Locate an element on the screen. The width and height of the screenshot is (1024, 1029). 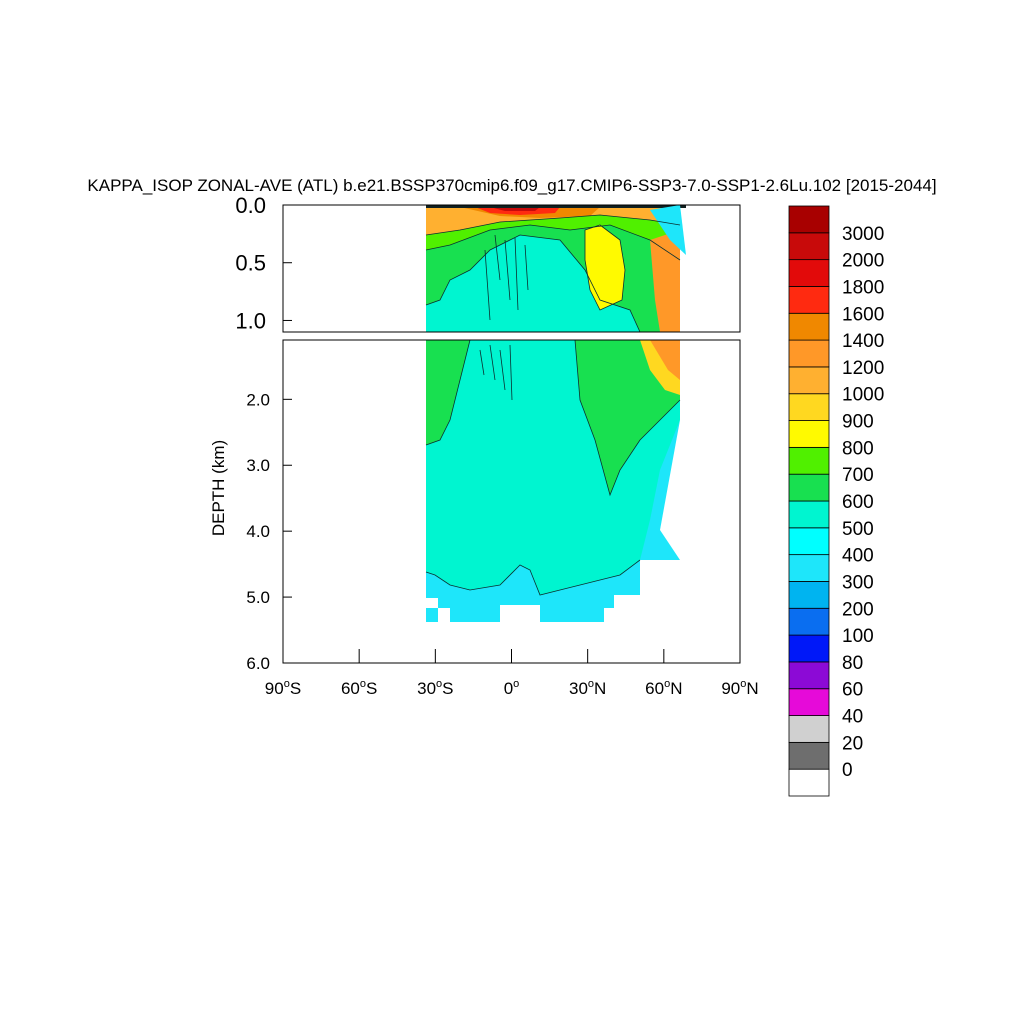
y-axis-label: DEPTH (km) is located at coordinates (218, 488).